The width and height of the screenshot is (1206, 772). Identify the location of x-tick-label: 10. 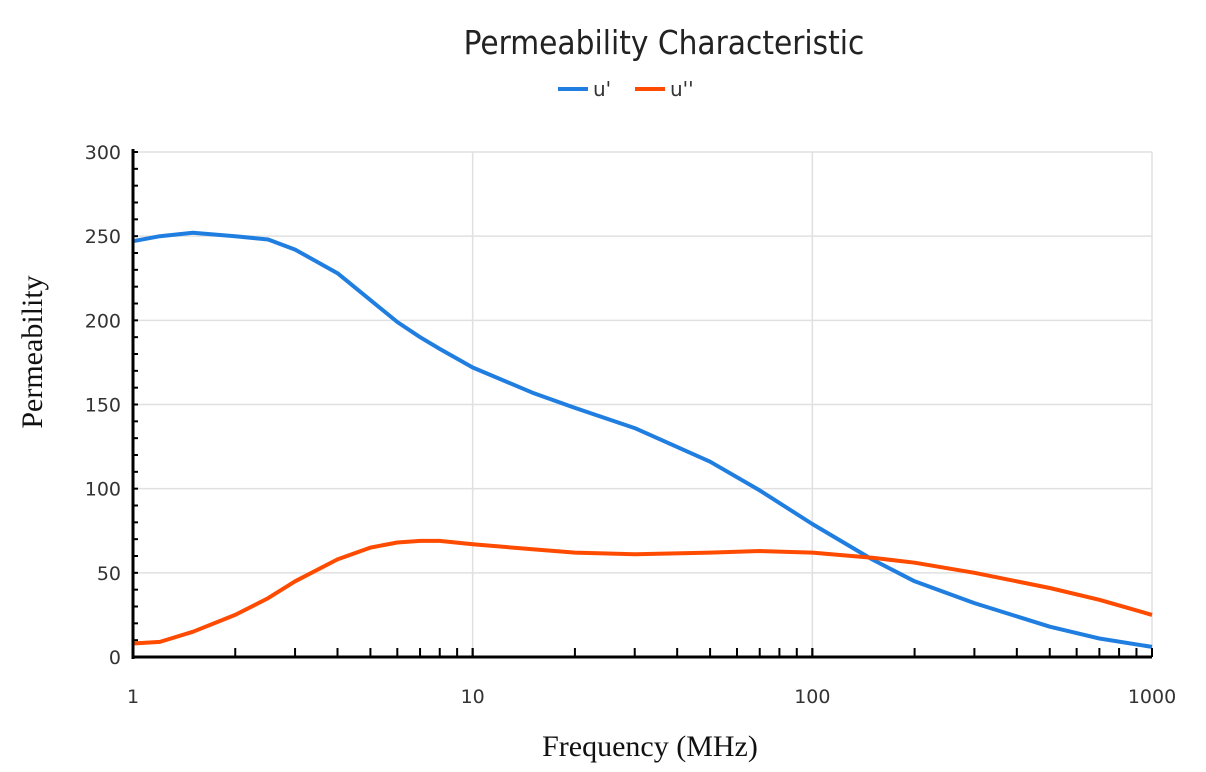
(473, 697).